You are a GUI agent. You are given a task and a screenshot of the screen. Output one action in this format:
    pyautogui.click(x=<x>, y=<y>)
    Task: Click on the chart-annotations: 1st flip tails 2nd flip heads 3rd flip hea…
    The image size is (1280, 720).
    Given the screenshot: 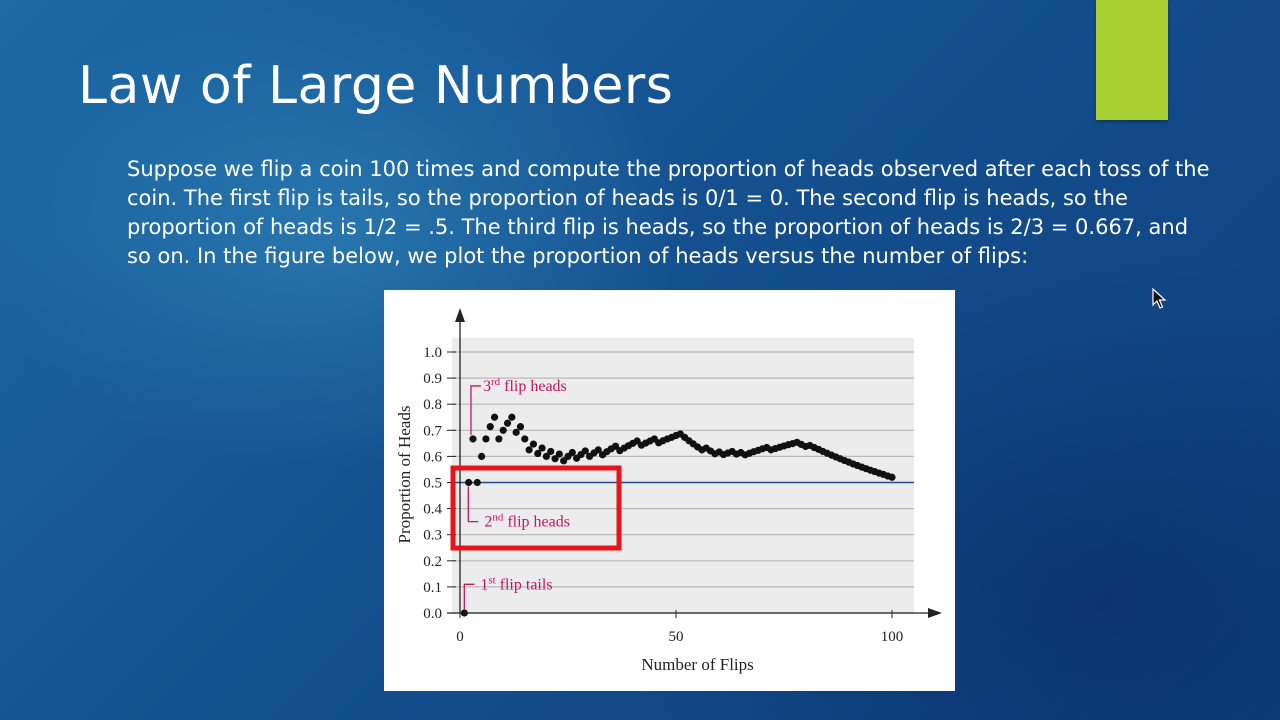 What is the action you would take?
    pyautogui.click(x=516, y=492)
    